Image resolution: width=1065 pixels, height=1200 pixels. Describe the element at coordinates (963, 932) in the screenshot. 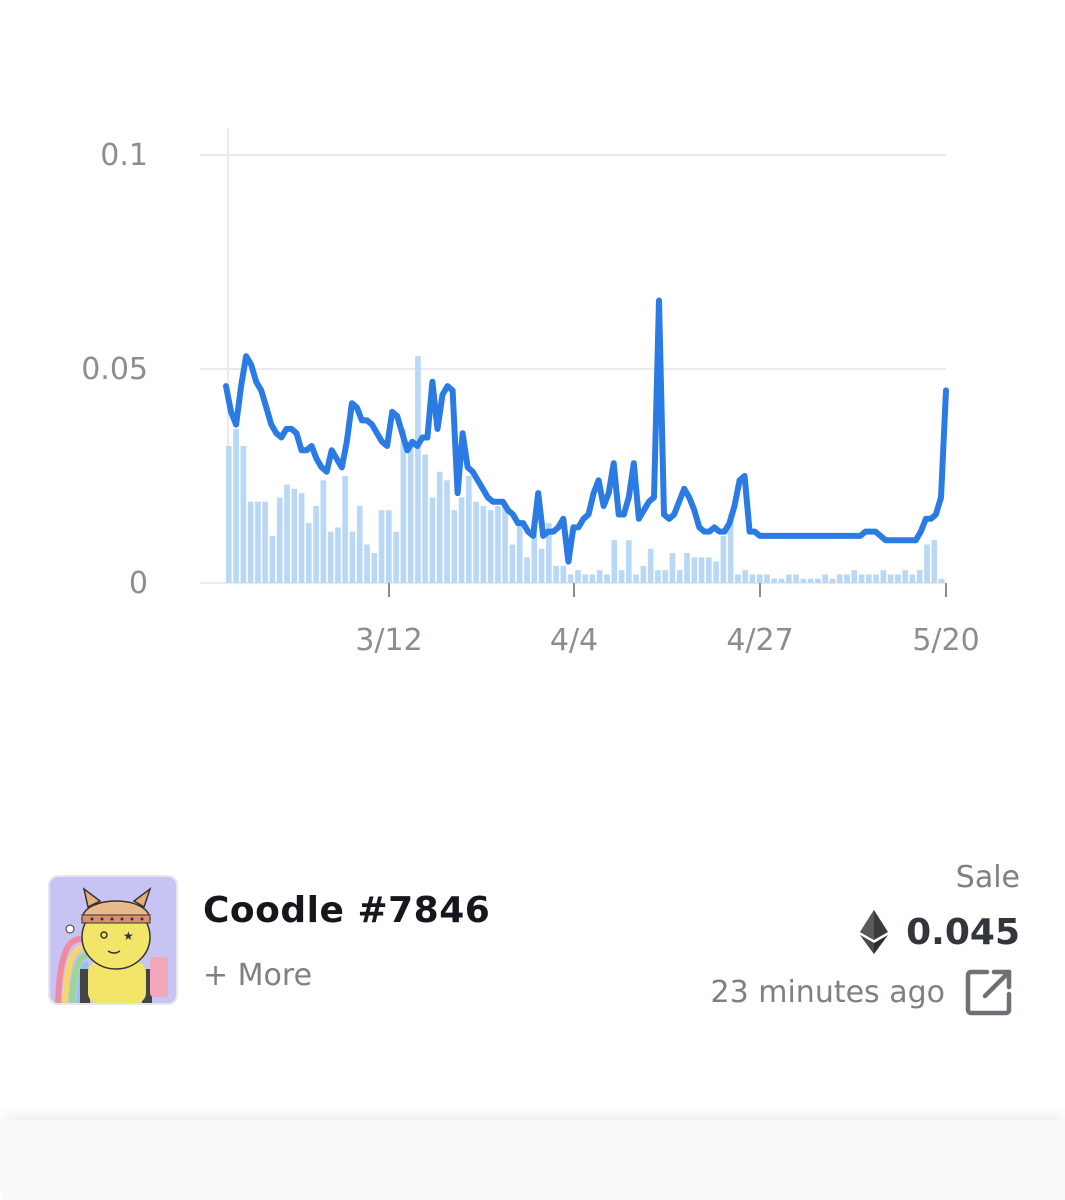

I see `price-value: 0.045` at that location.